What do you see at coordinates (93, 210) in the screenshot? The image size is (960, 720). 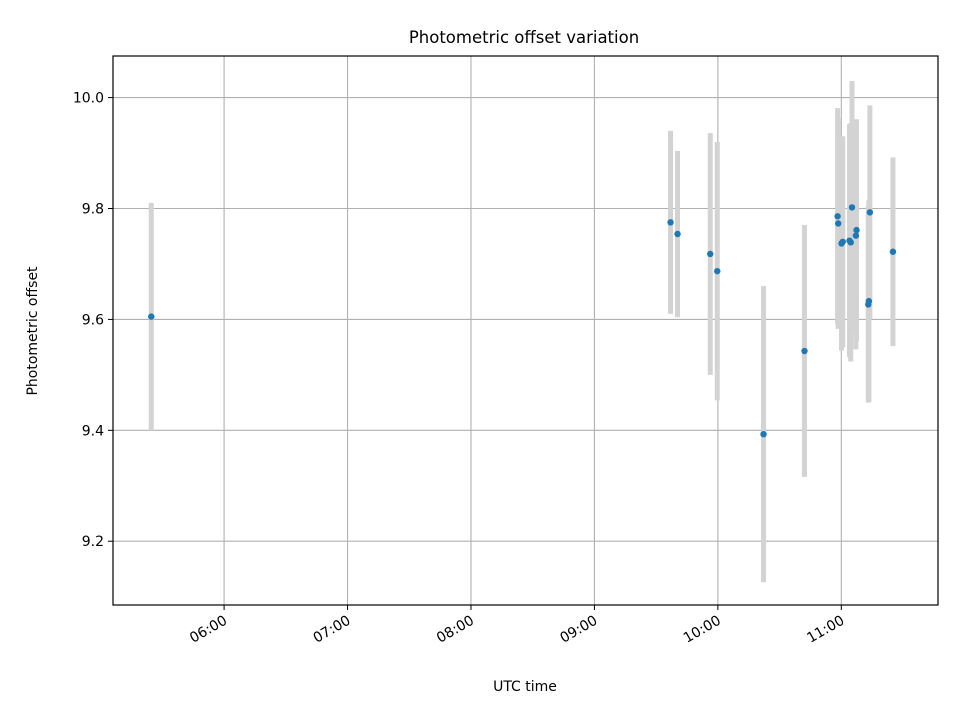 I see `y-tick-label: 9.8` at bounding box center [93, 210].